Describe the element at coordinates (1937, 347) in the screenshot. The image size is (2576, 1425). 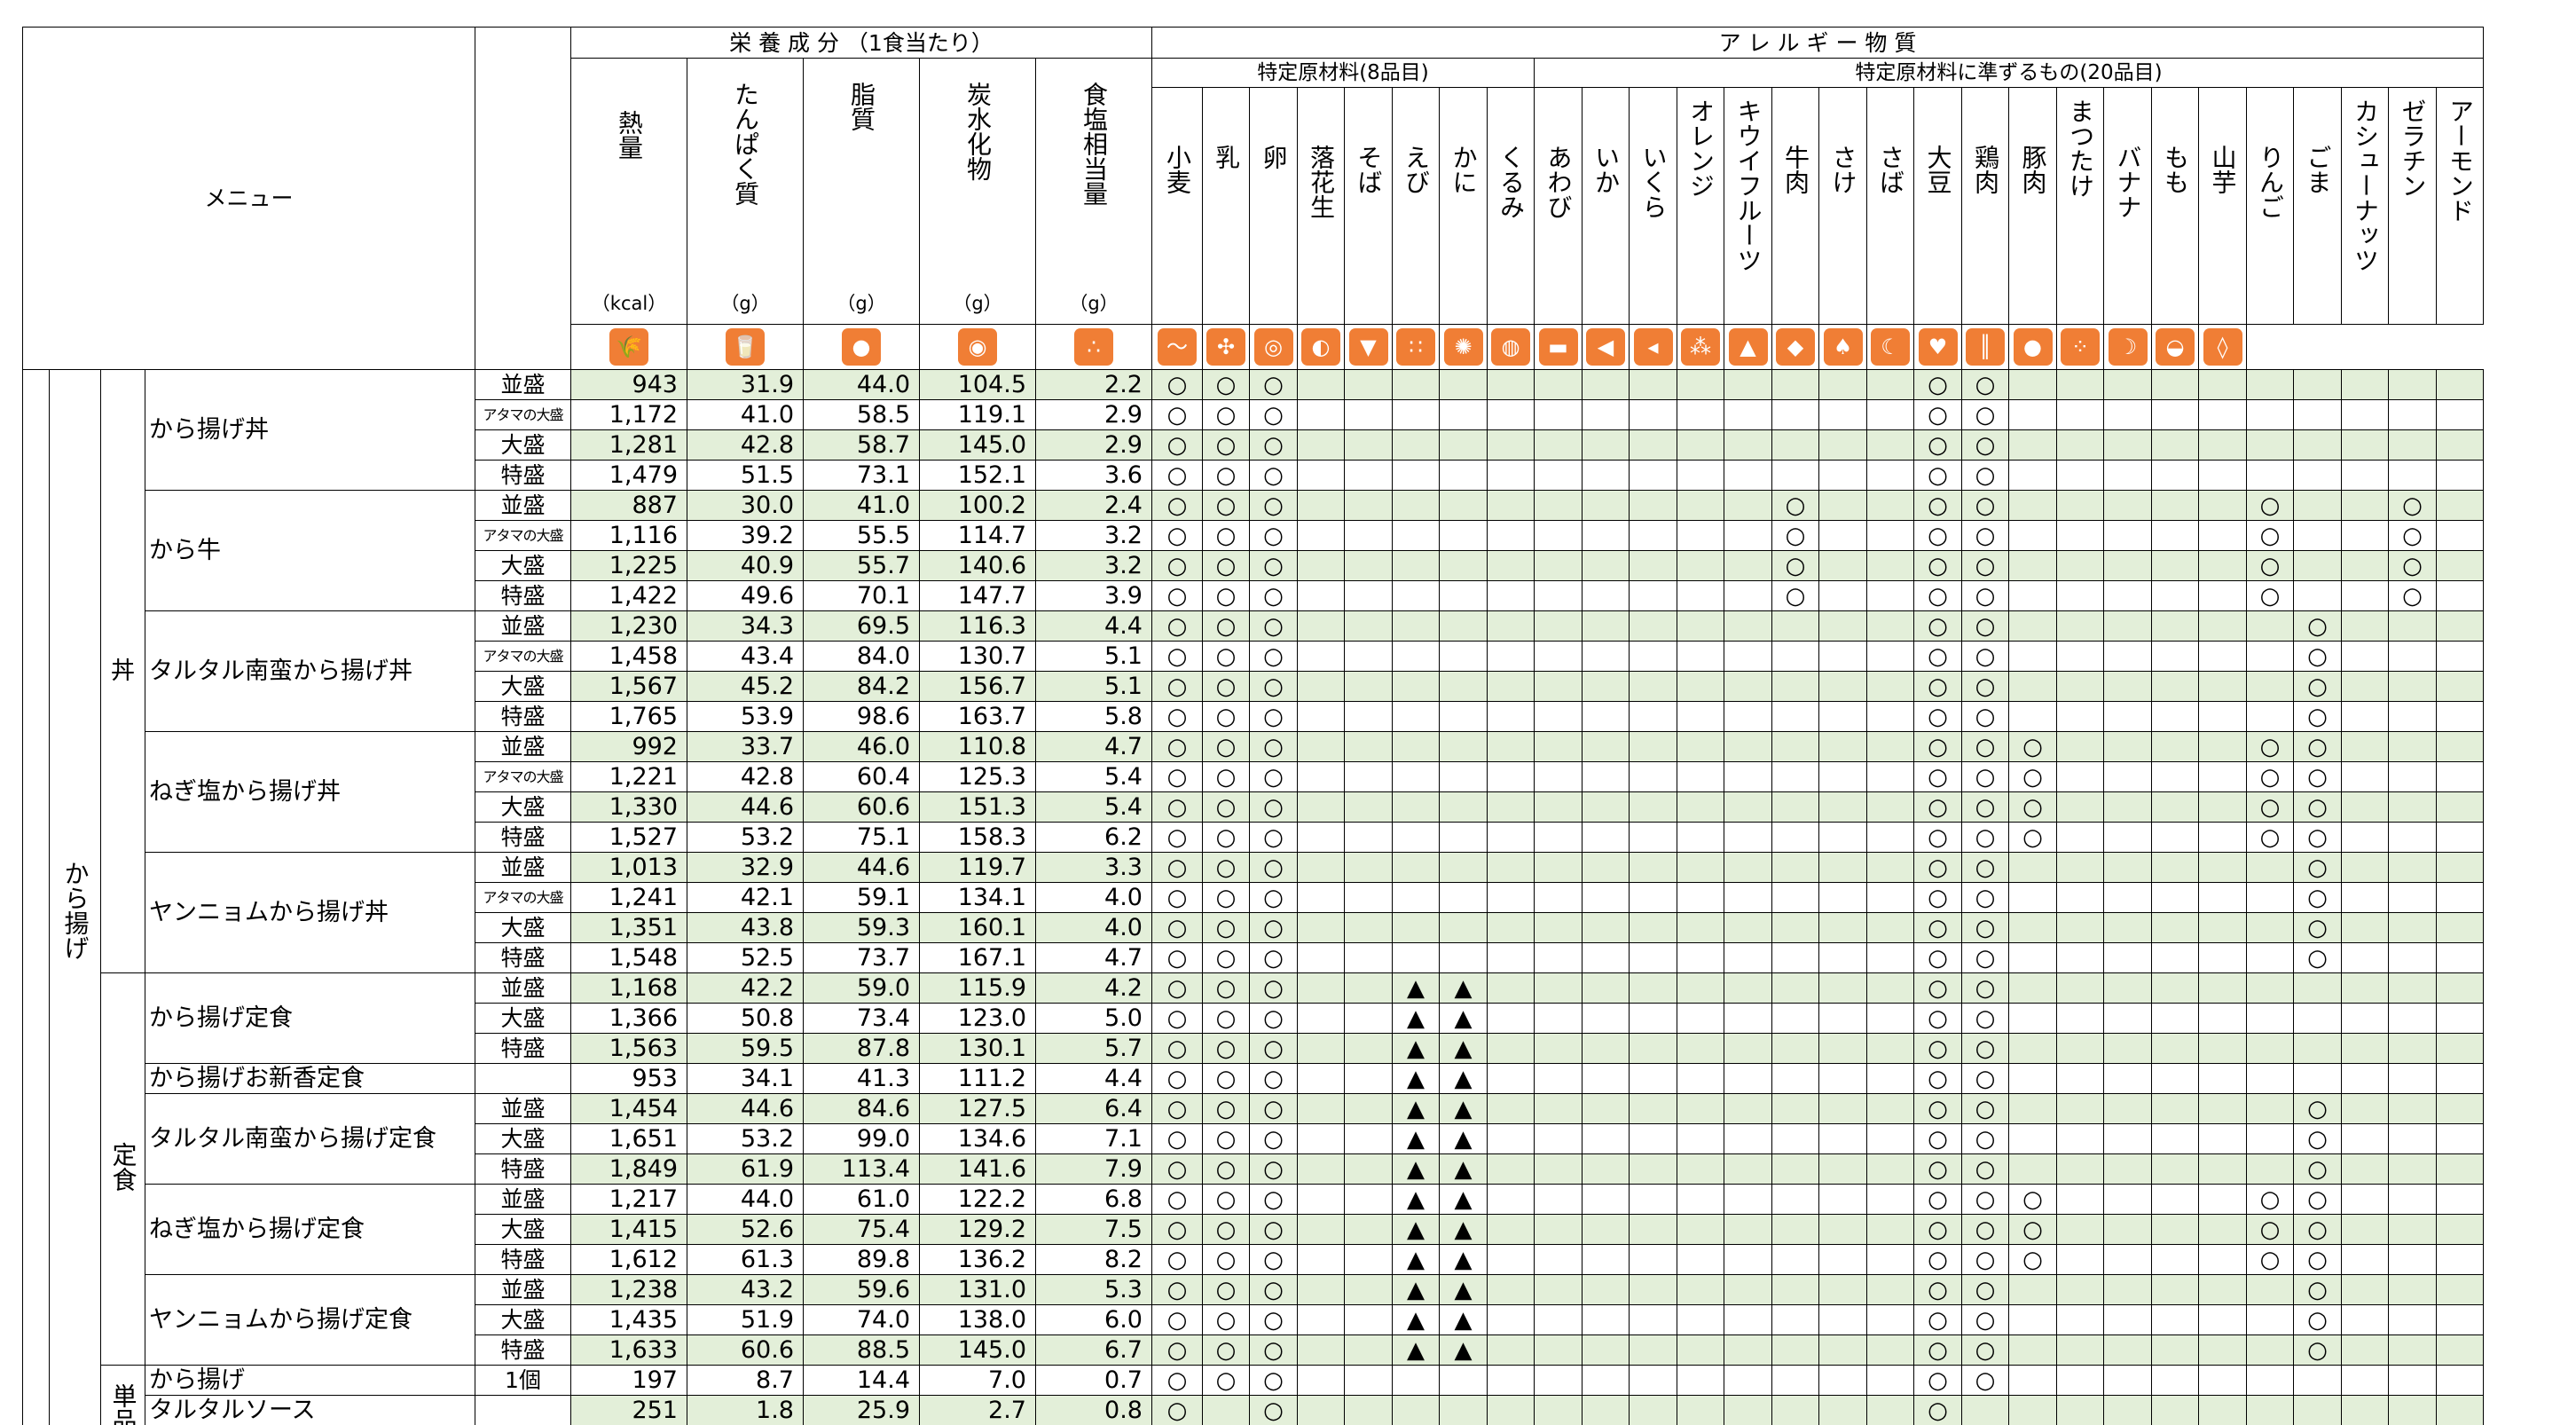
I see `allergen-icon-cell: ♥` at that location.